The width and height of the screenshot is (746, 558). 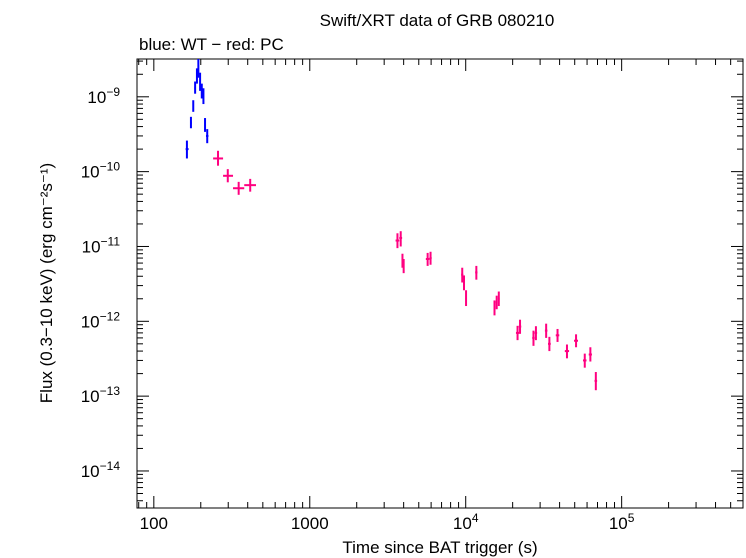 I want to click on chart-title: Swift/XRT data of GRB 080210, so click(x=437, y=20).